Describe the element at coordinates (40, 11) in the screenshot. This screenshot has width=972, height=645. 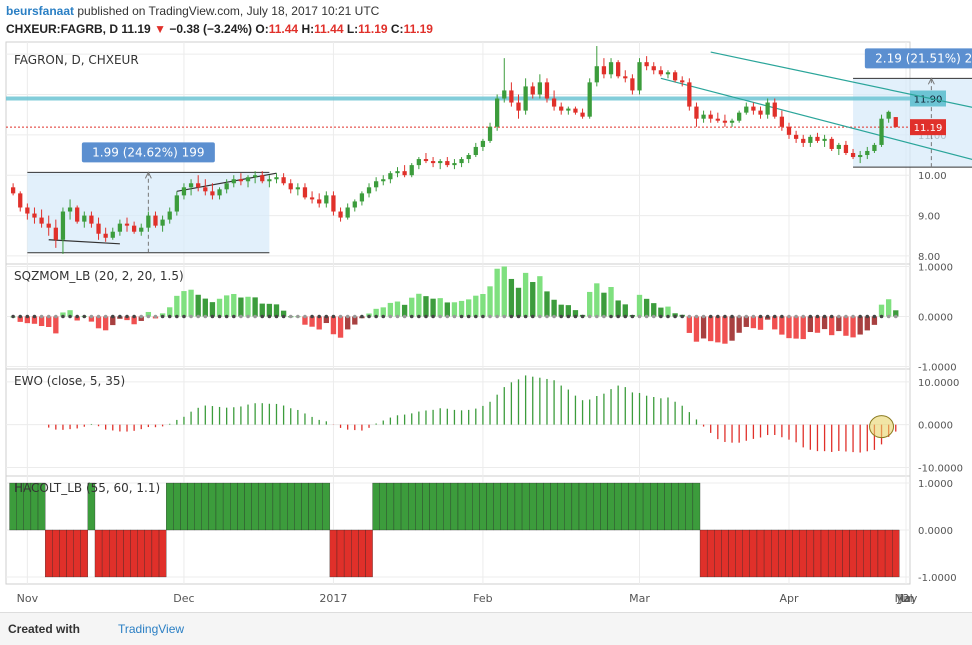
I see `author-link: beursfanaat` at that location.